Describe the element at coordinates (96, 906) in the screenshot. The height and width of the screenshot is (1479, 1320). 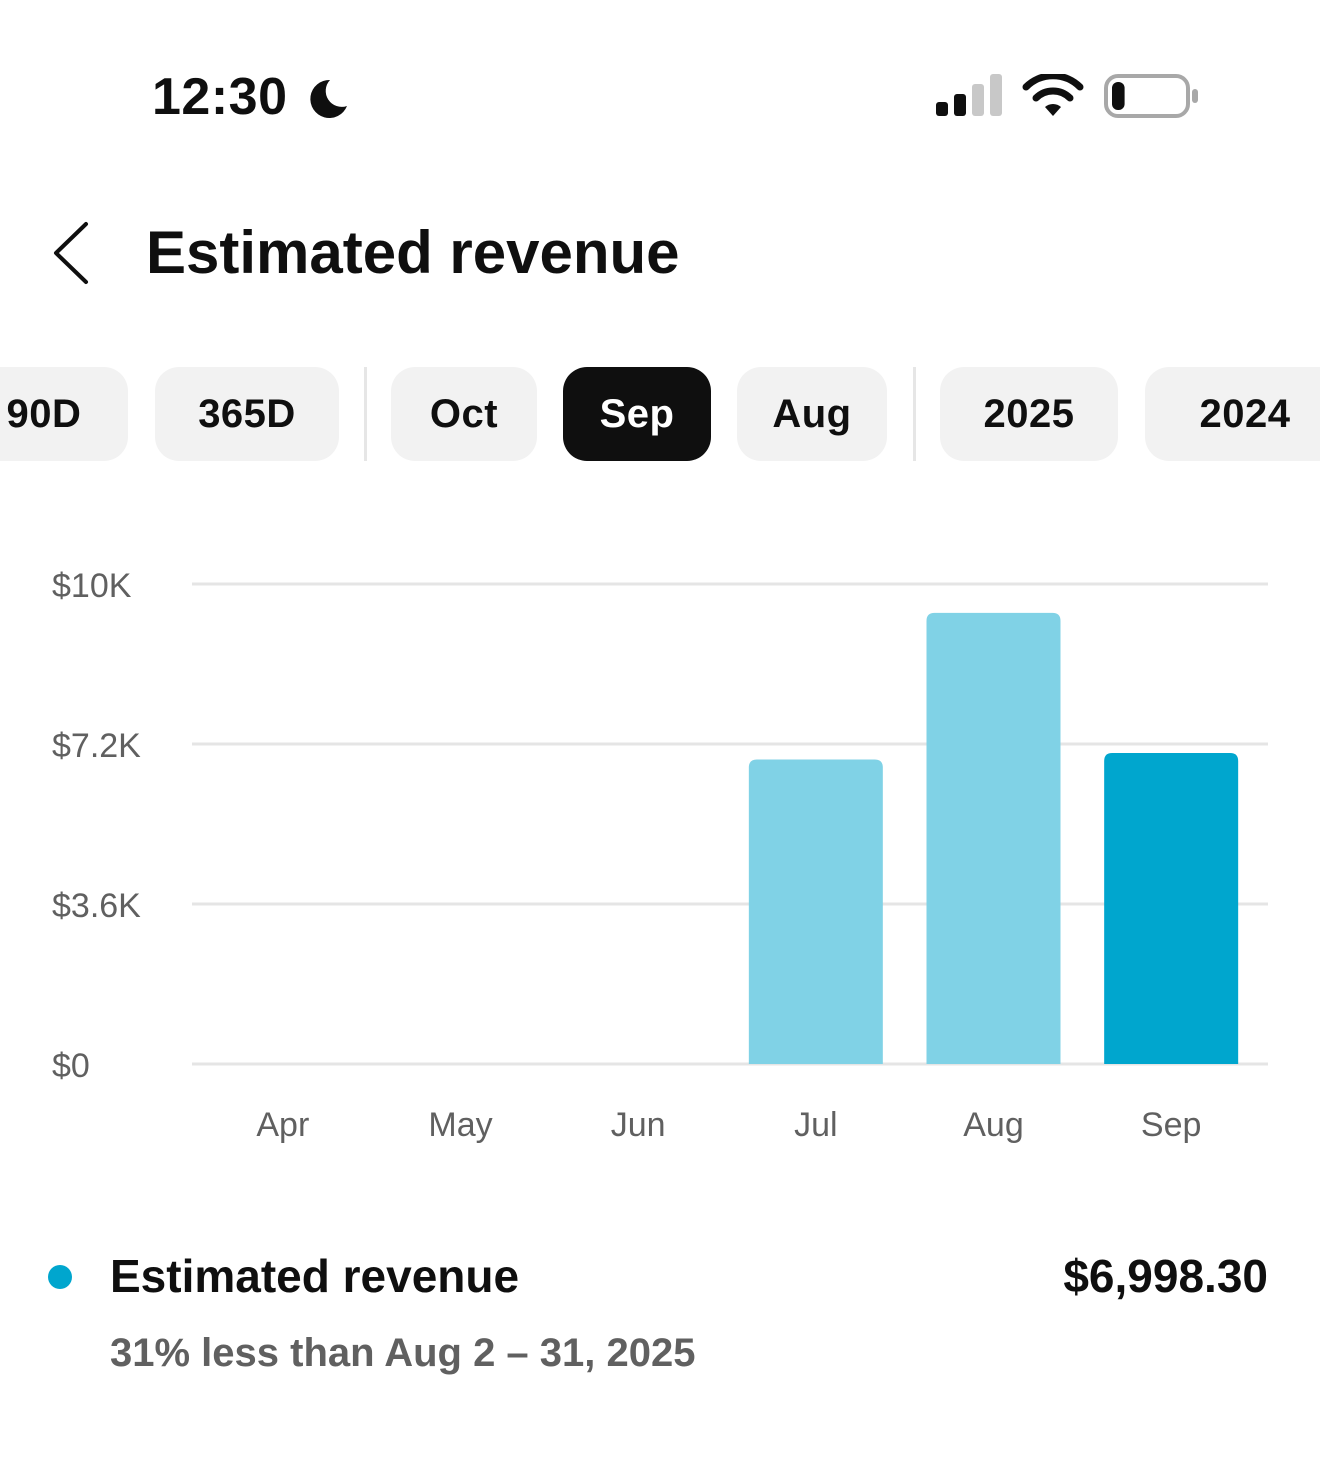
I see `y-tick-label: $3.6K` at that location.